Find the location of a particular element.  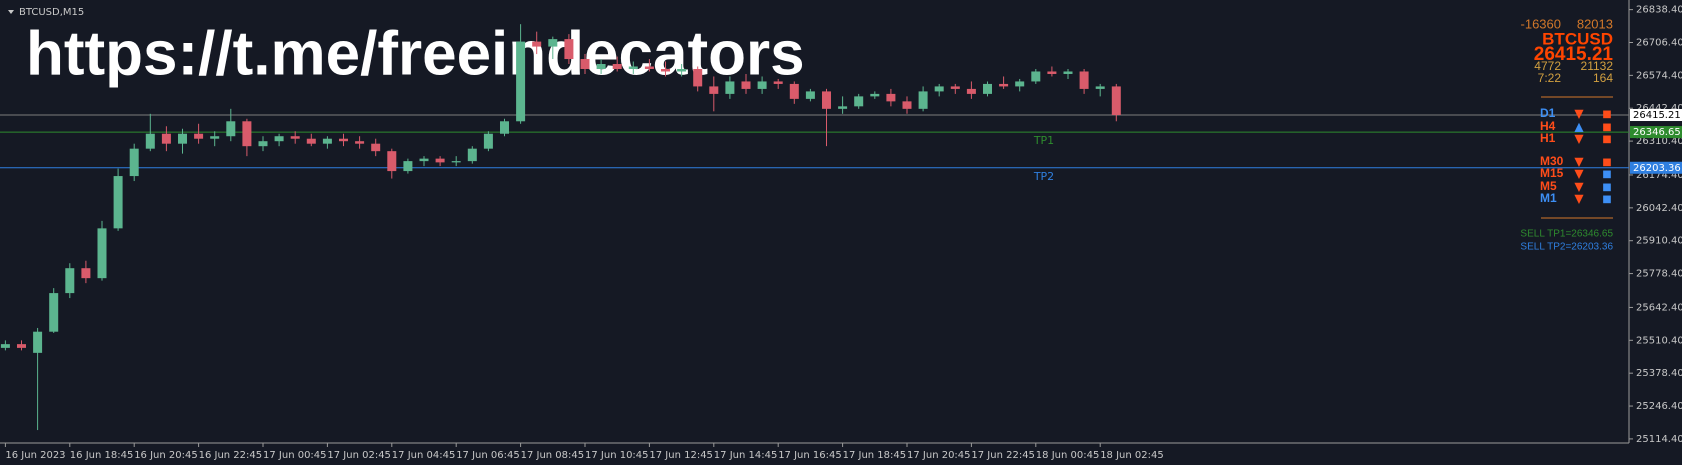

x-tick-label: 18 Jun 00:45 is located at coordinates (1068, 455).